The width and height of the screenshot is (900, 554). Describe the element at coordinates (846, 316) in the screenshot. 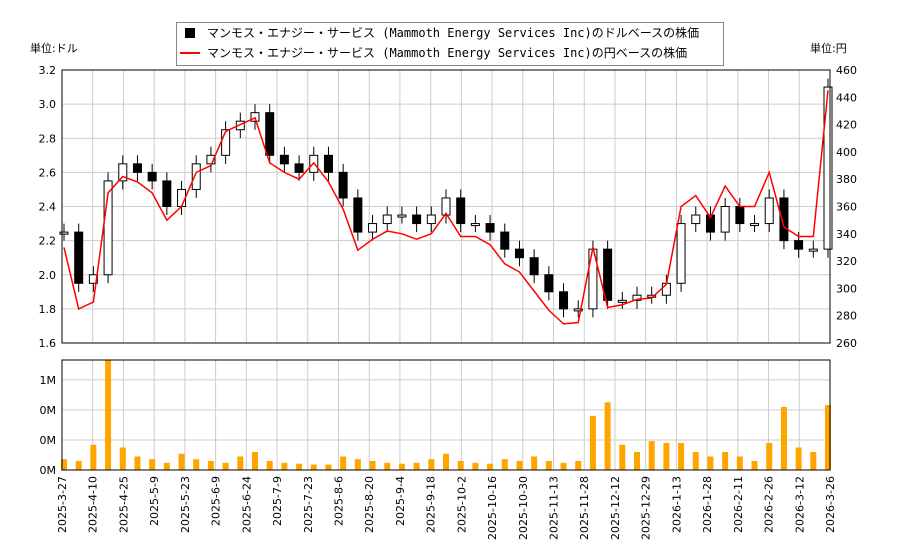

I see `y-right-tick-label: 280` at that location.